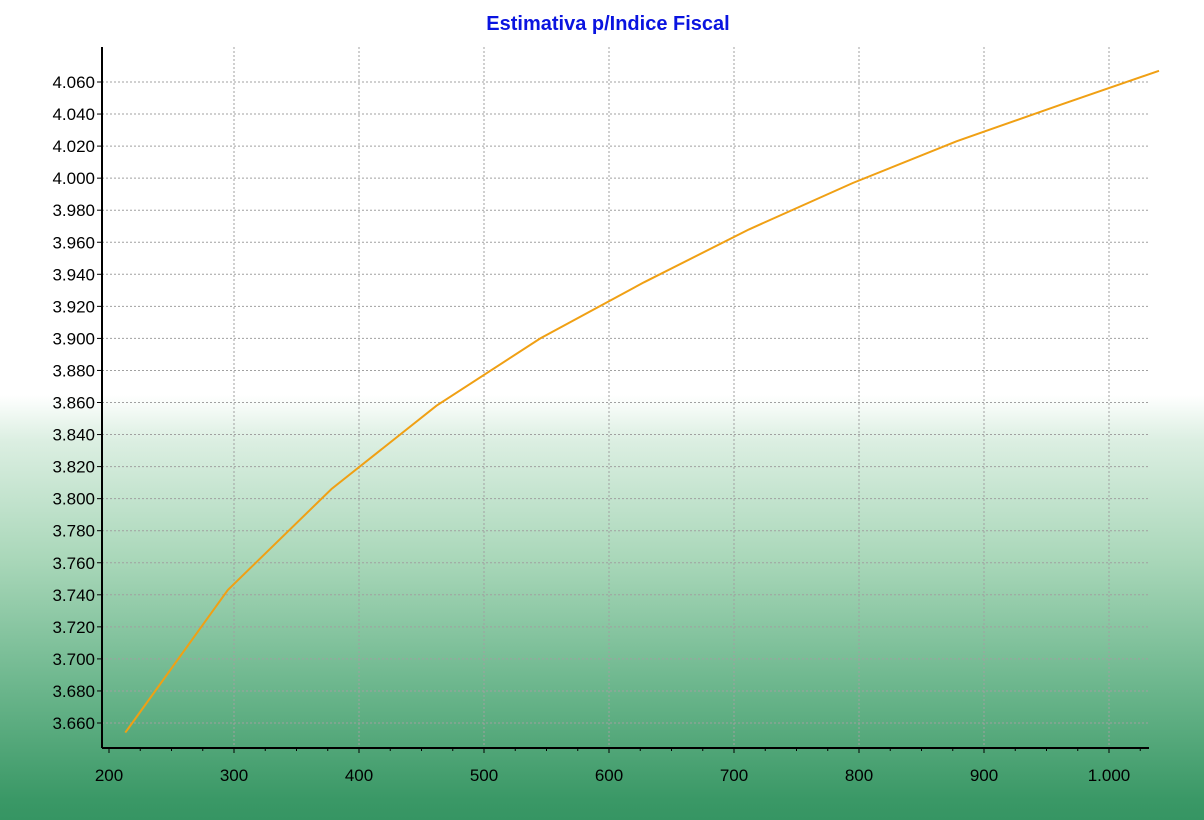  What do you see at coordinates (73, 242) in the screenshot?
I see `y-tick-label: 3.960` at bounding box center [73, 242].